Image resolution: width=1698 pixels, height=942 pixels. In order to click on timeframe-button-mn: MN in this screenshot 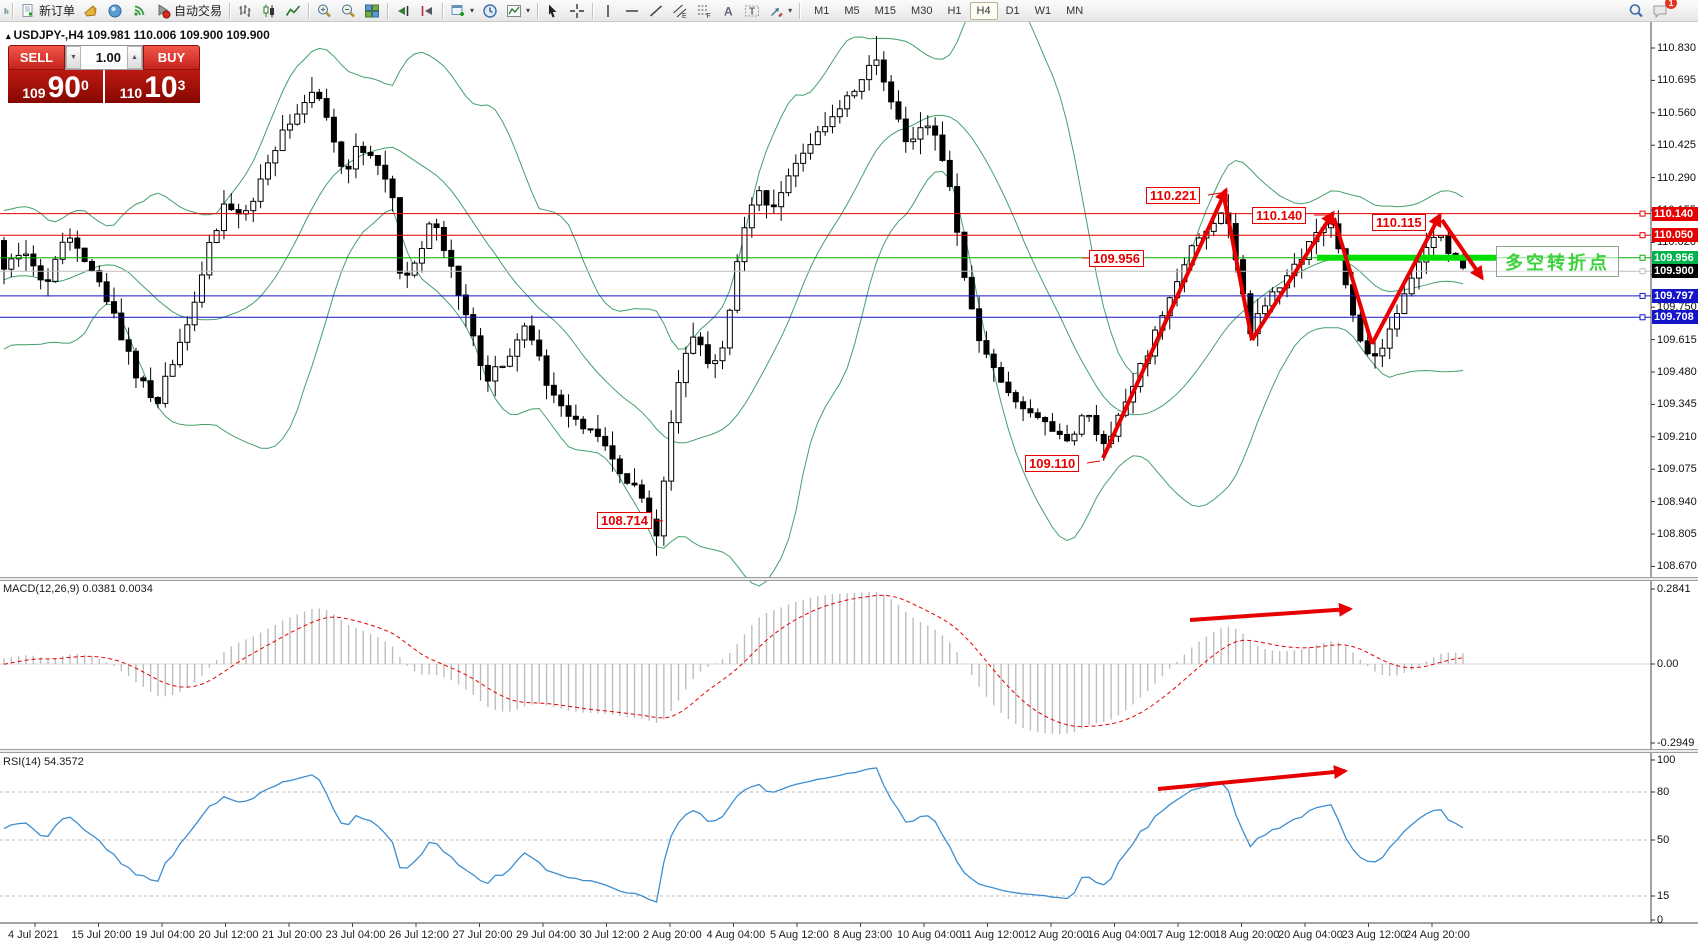, I will do `click(1075, 10)`.